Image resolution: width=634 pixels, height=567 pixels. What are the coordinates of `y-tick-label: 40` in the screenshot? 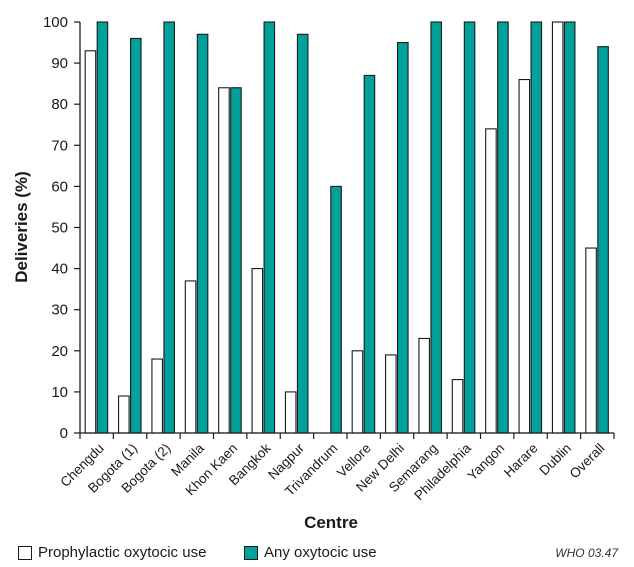 It's located at (59, 269).